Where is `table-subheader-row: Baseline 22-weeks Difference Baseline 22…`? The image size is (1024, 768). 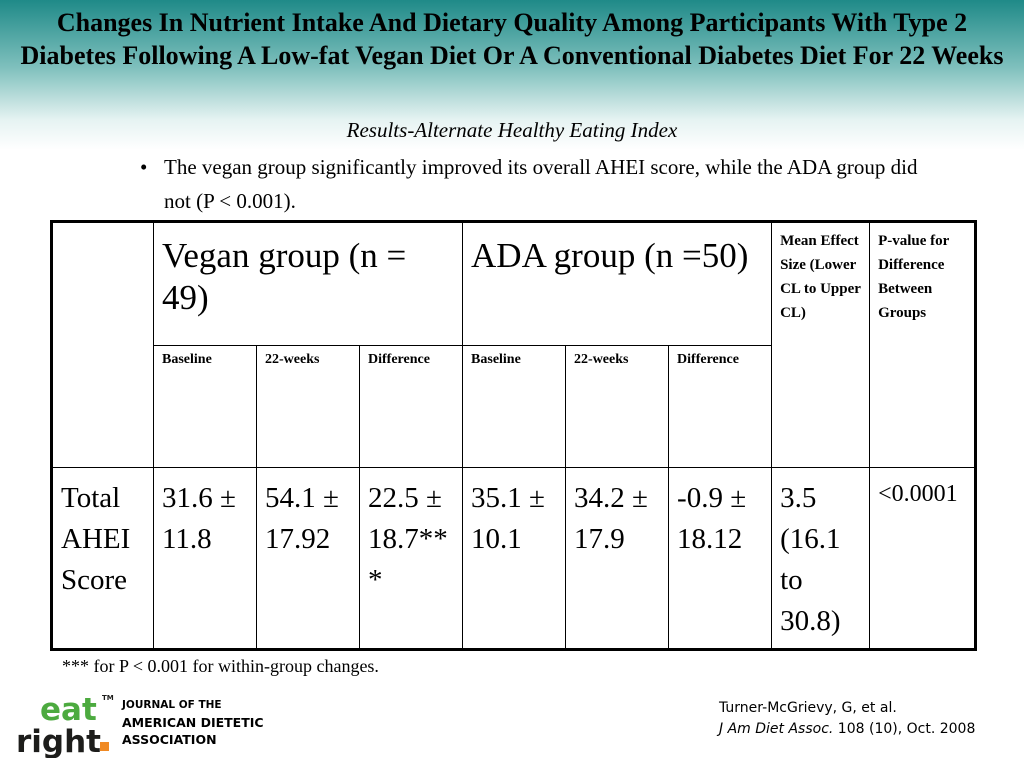
table-subheader-row: Baseline 22-weeks Difference Baseline 22… is located at coordinates (514, 406).